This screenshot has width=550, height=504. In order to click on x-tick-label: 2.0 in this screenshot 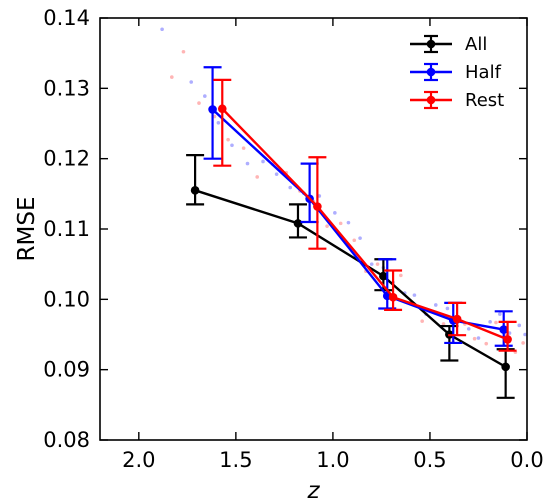, I will do `click(138, 460)`.